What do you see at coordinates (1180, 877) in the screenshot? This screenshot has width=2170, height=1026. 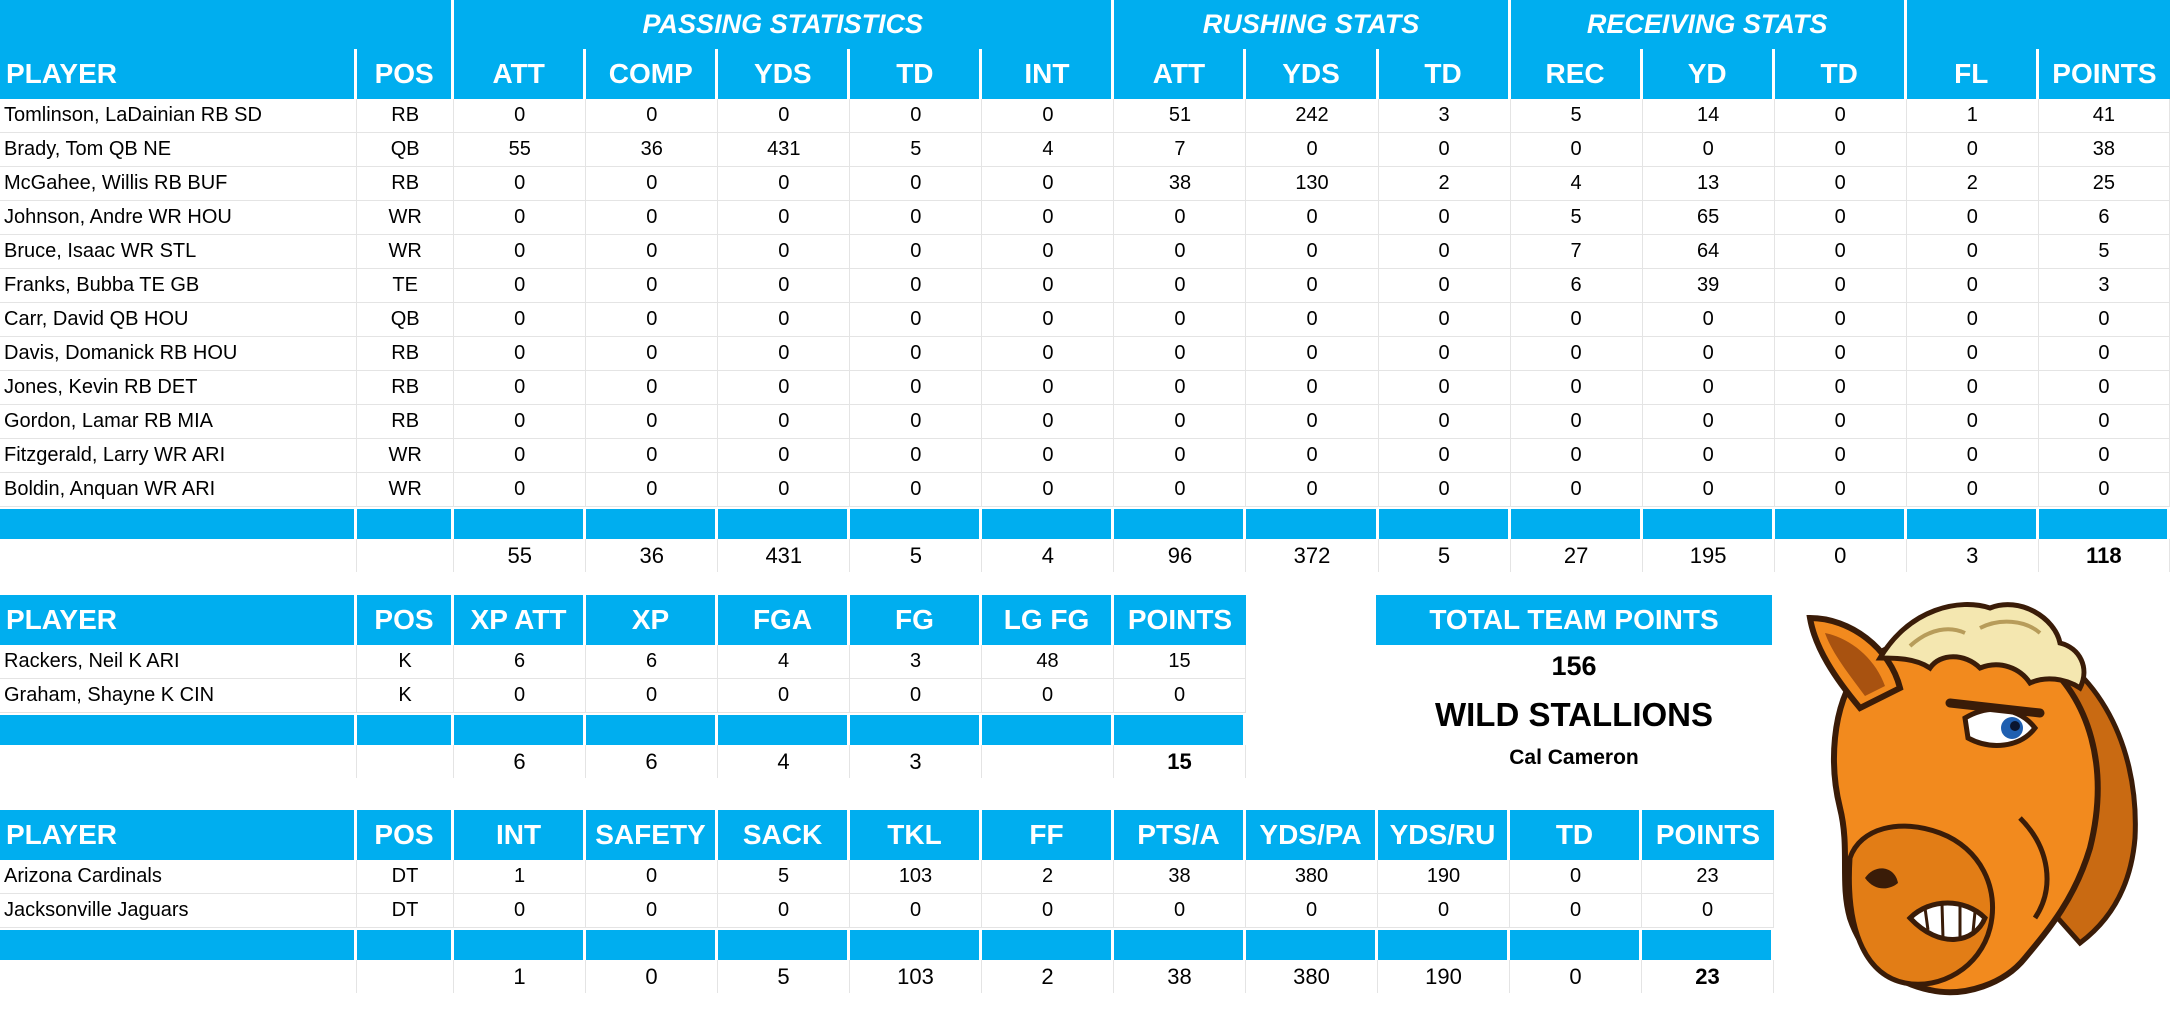 I see `stat-cell: 38` at bounding box center [1180, 877].